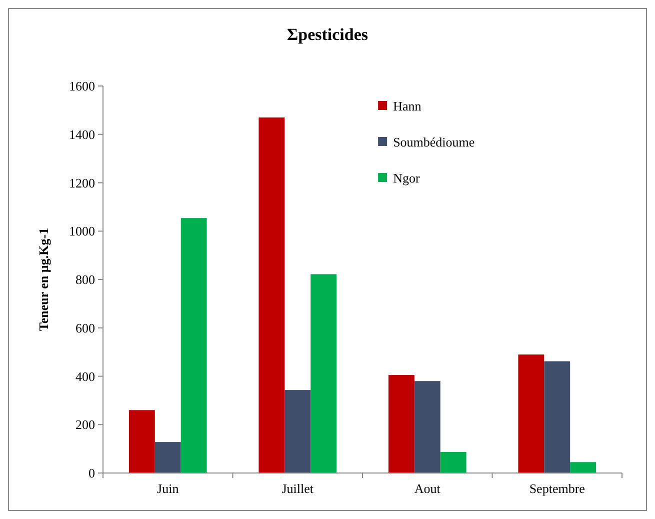 The image size is (655, 519). What do you see at coordinates (557, 488) in the screenshot?
I see `x-tick-label: Septembre` at bounding box center [557, 488].